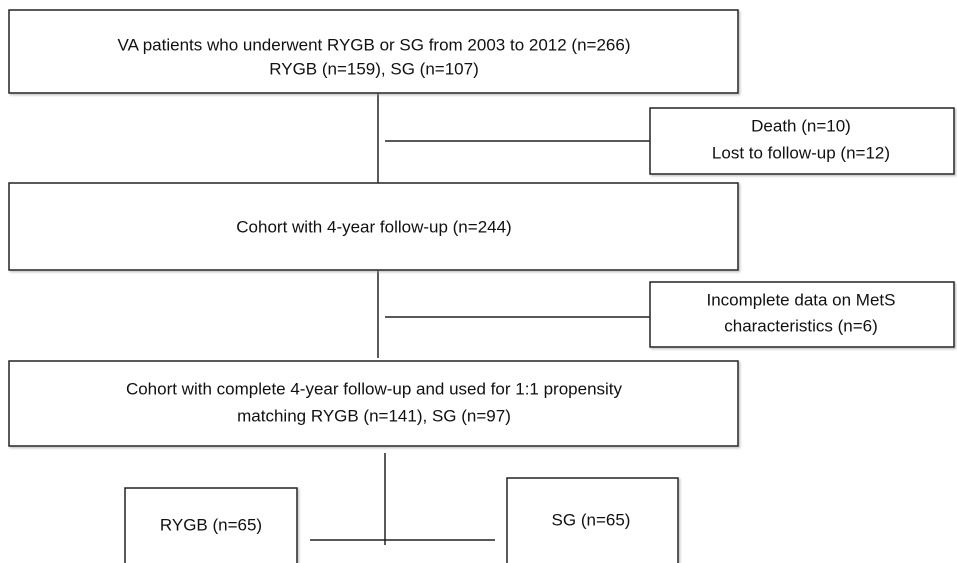 This screenshot has height=563, width=957. I want to click on box-text: characteristics (n=6), so click(801, 325).